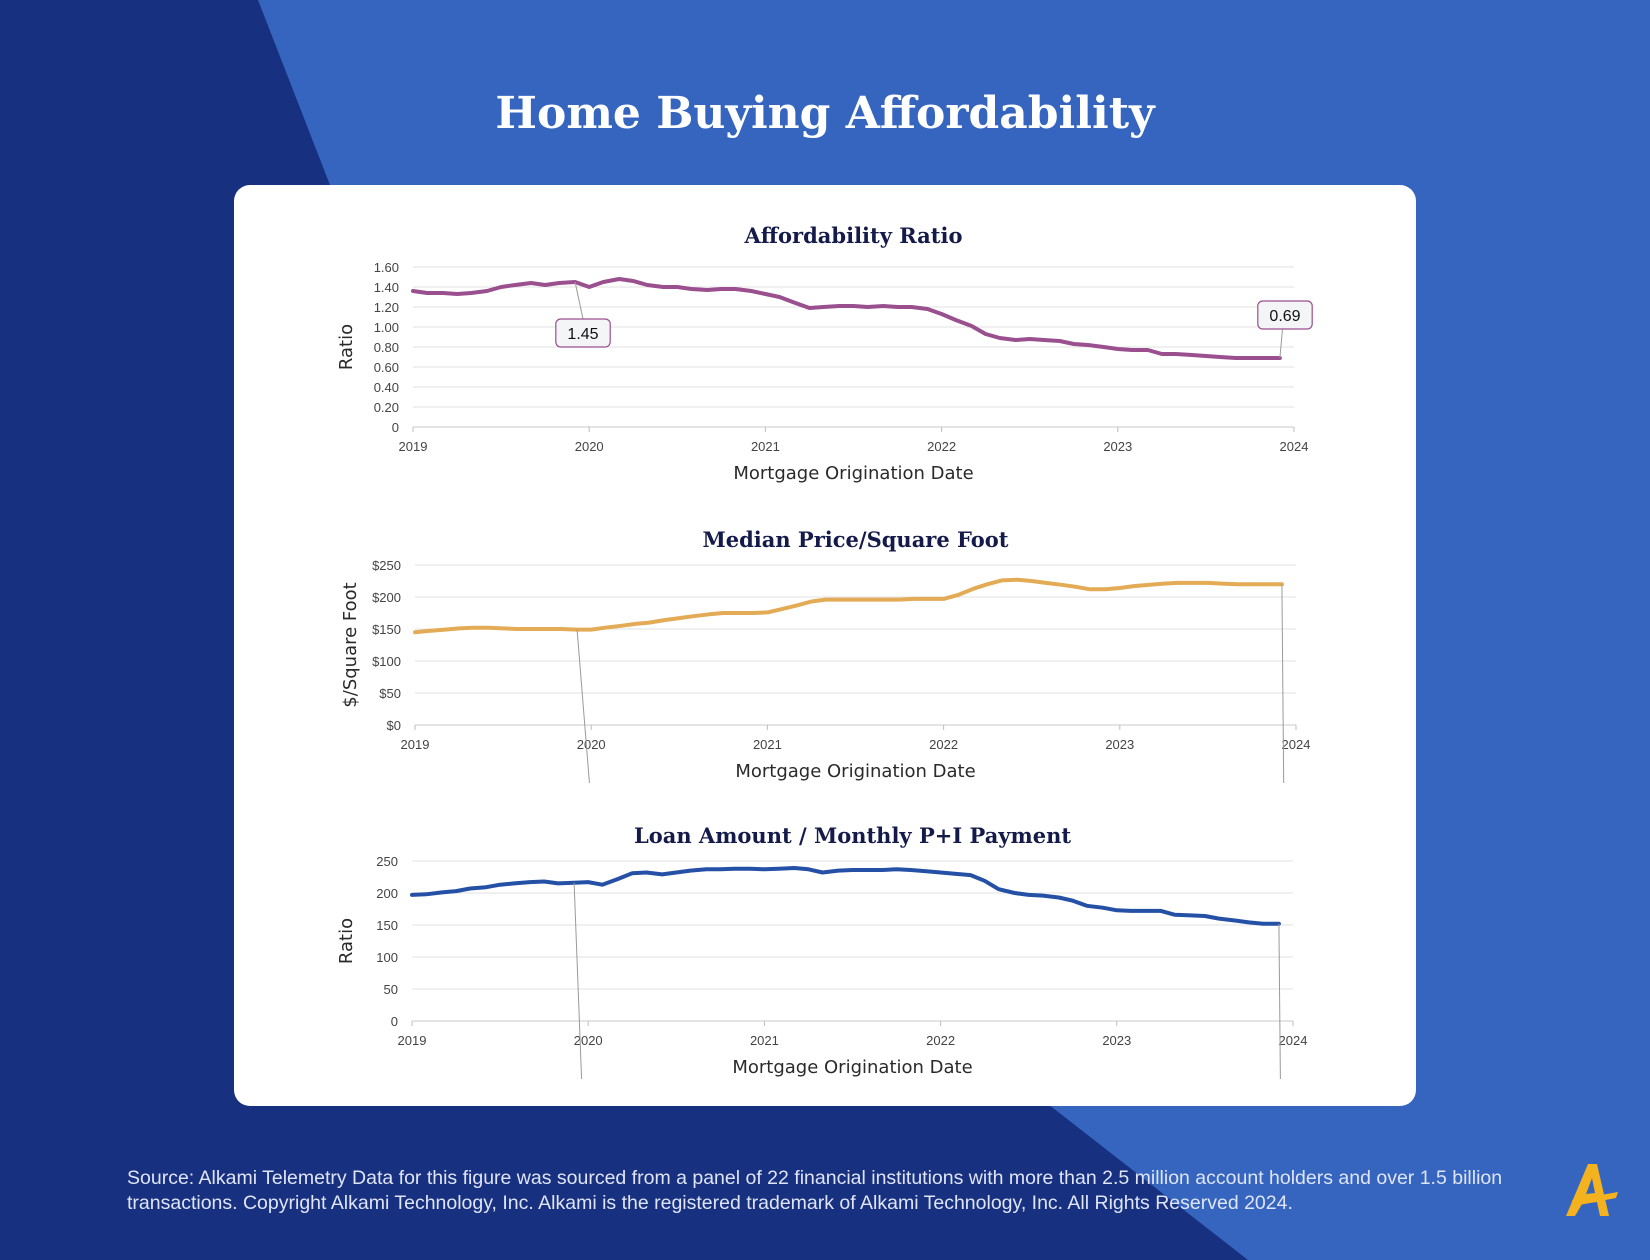  What do you see at coordinates (386, 307) in the screenshot?
I see `y-tick-label: 1.20` at bounding box center [386, 307].